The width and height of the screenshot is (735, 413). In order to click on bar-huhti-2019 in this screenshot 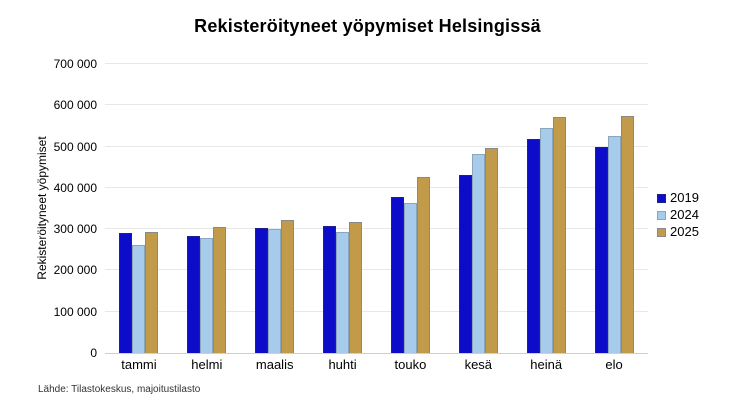, I will do `click(330, 289)`.